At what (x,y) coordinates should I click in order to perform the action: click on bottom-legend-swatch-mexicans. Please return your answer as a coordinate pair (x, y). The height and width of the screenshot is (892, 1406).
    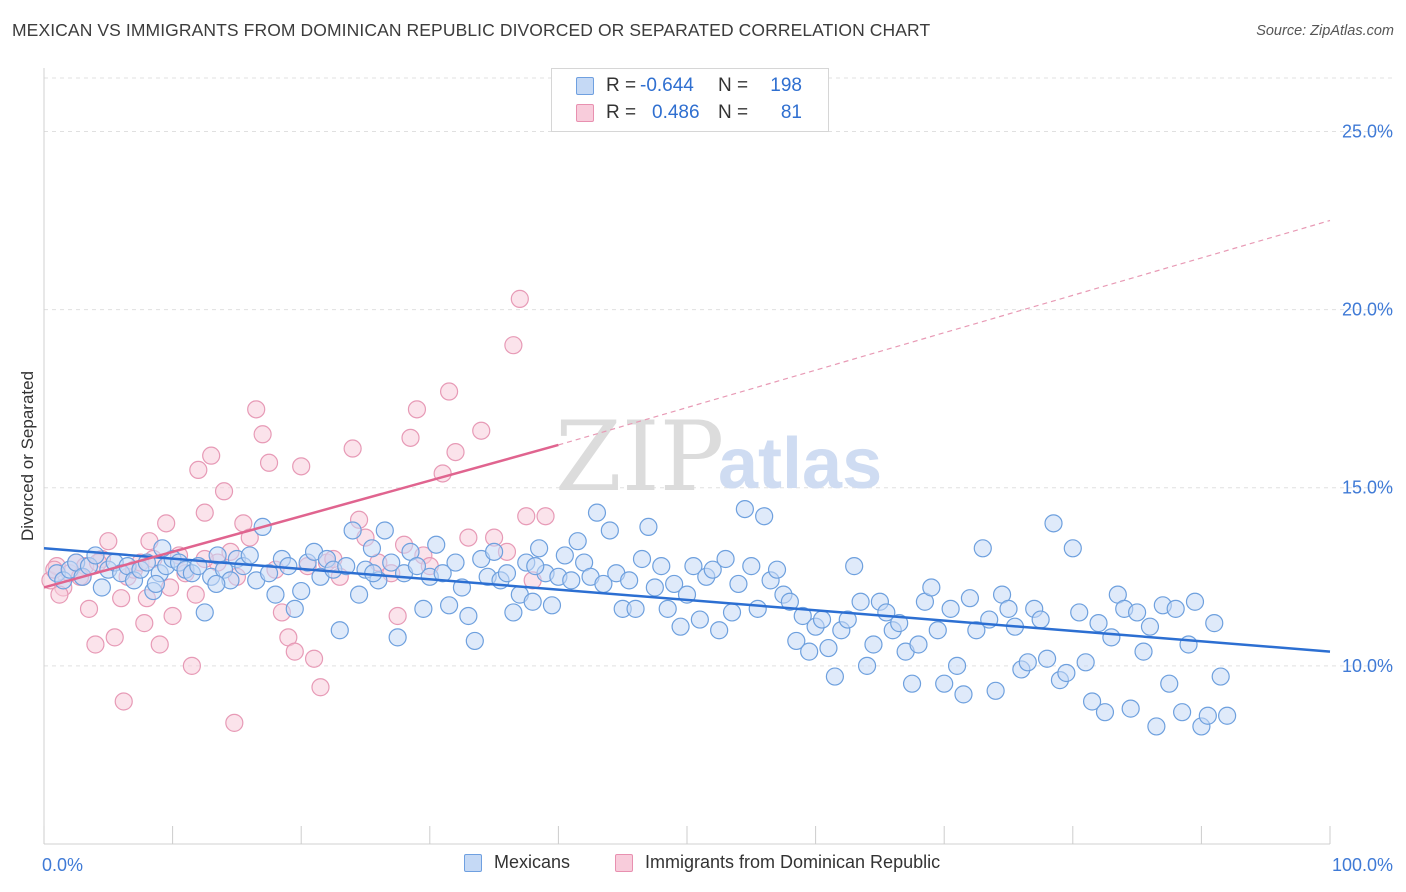
    Looking at the image, I should click on (473, 862).